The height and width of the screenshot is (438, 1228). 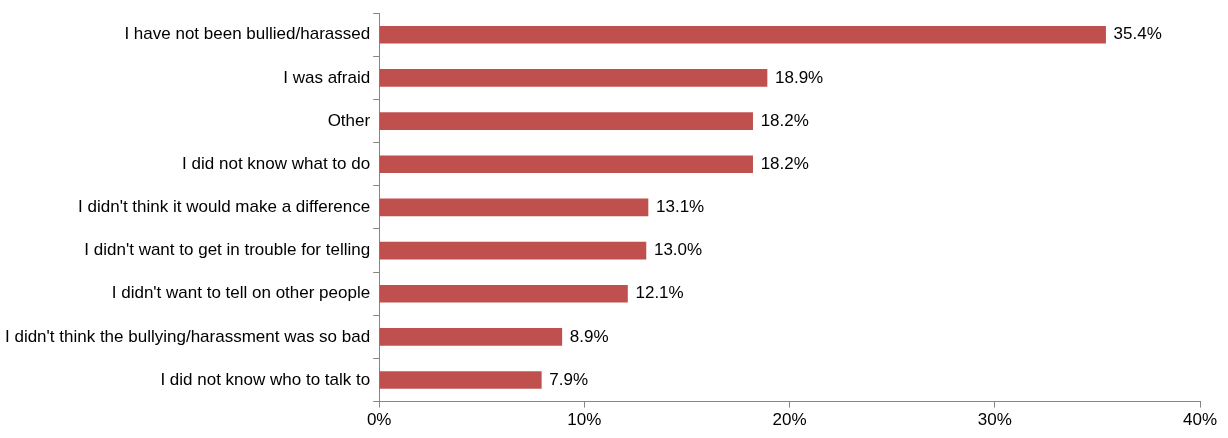 I want to click on y-tick-label: I have not been bullied/harassed, so click(x=247, y=34).